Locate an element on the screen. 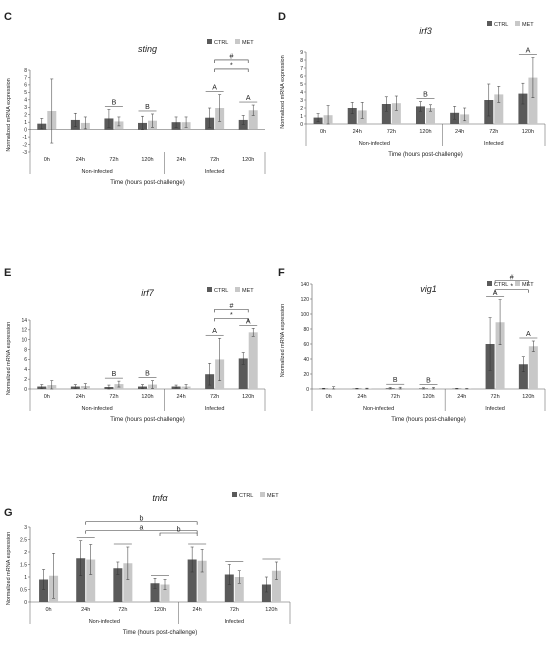  y-tick-label: 1.5 is located at coordinates (23, 565).